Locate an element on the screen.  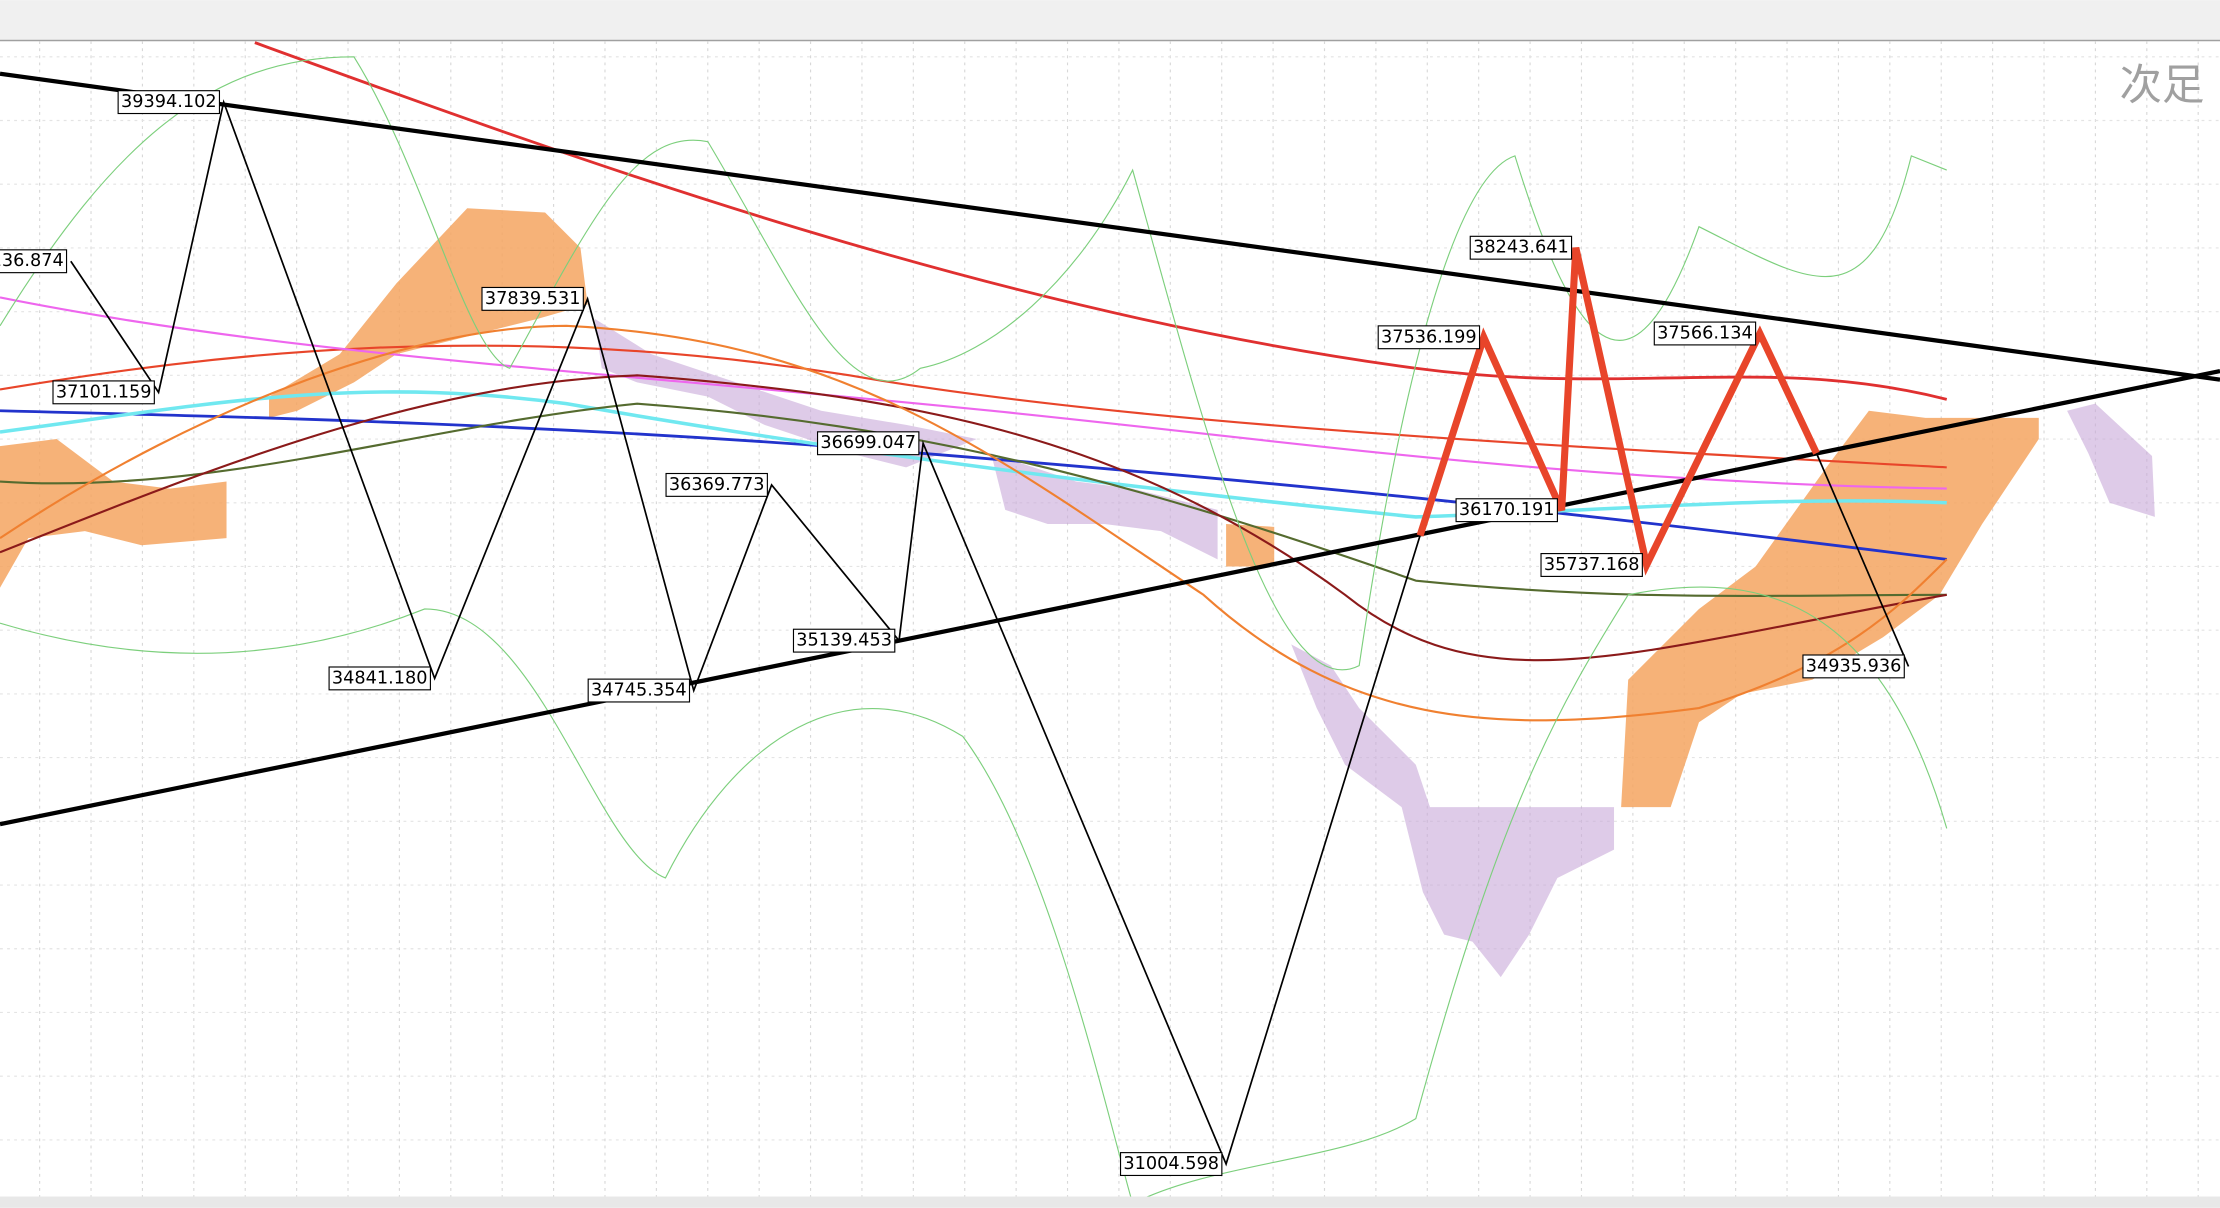
pivot-label: 37536.199 is located at coordinates (1429, 337).